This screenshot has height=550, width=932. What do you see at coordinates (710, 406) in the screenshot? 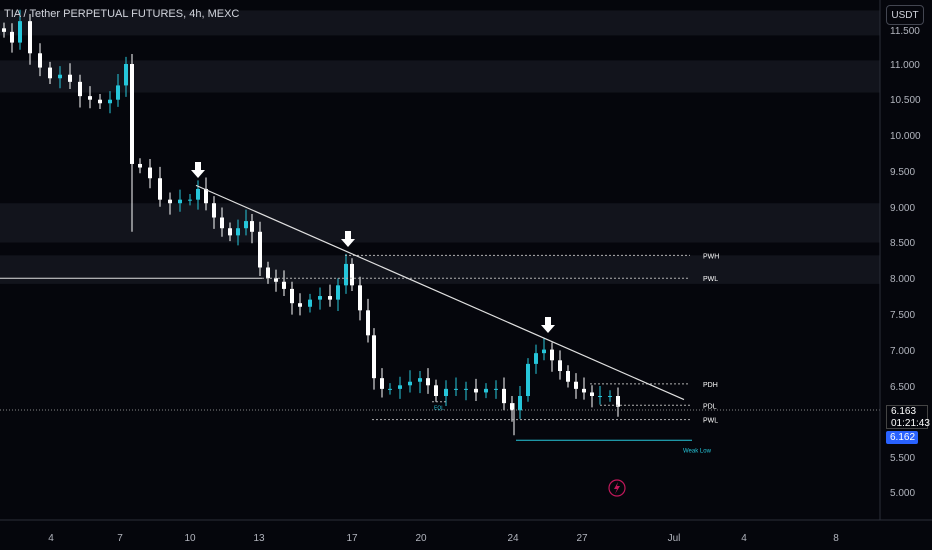
I see `level-label: PDL` at bounding box center [710, 406].